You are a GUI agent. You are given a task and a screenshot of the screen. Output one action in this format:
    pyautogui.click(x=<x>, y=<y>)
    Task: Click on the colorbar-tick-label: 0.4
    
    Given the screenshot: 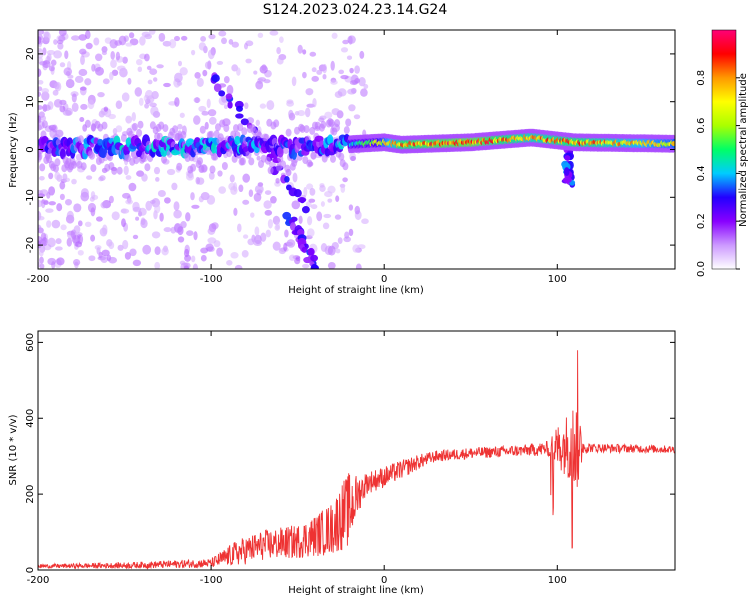 What is the action you would take?
    pyautogui.click(x=701, y=173)
    